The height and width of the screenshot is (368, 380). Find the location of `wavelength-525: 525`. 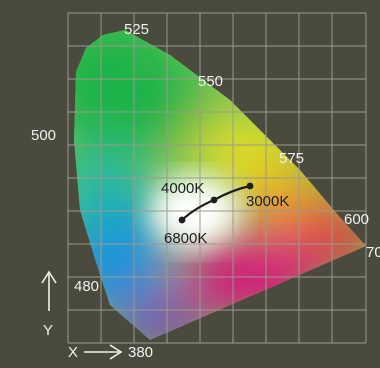

wavelength-525: 525 is located at coordinates (136, 29).